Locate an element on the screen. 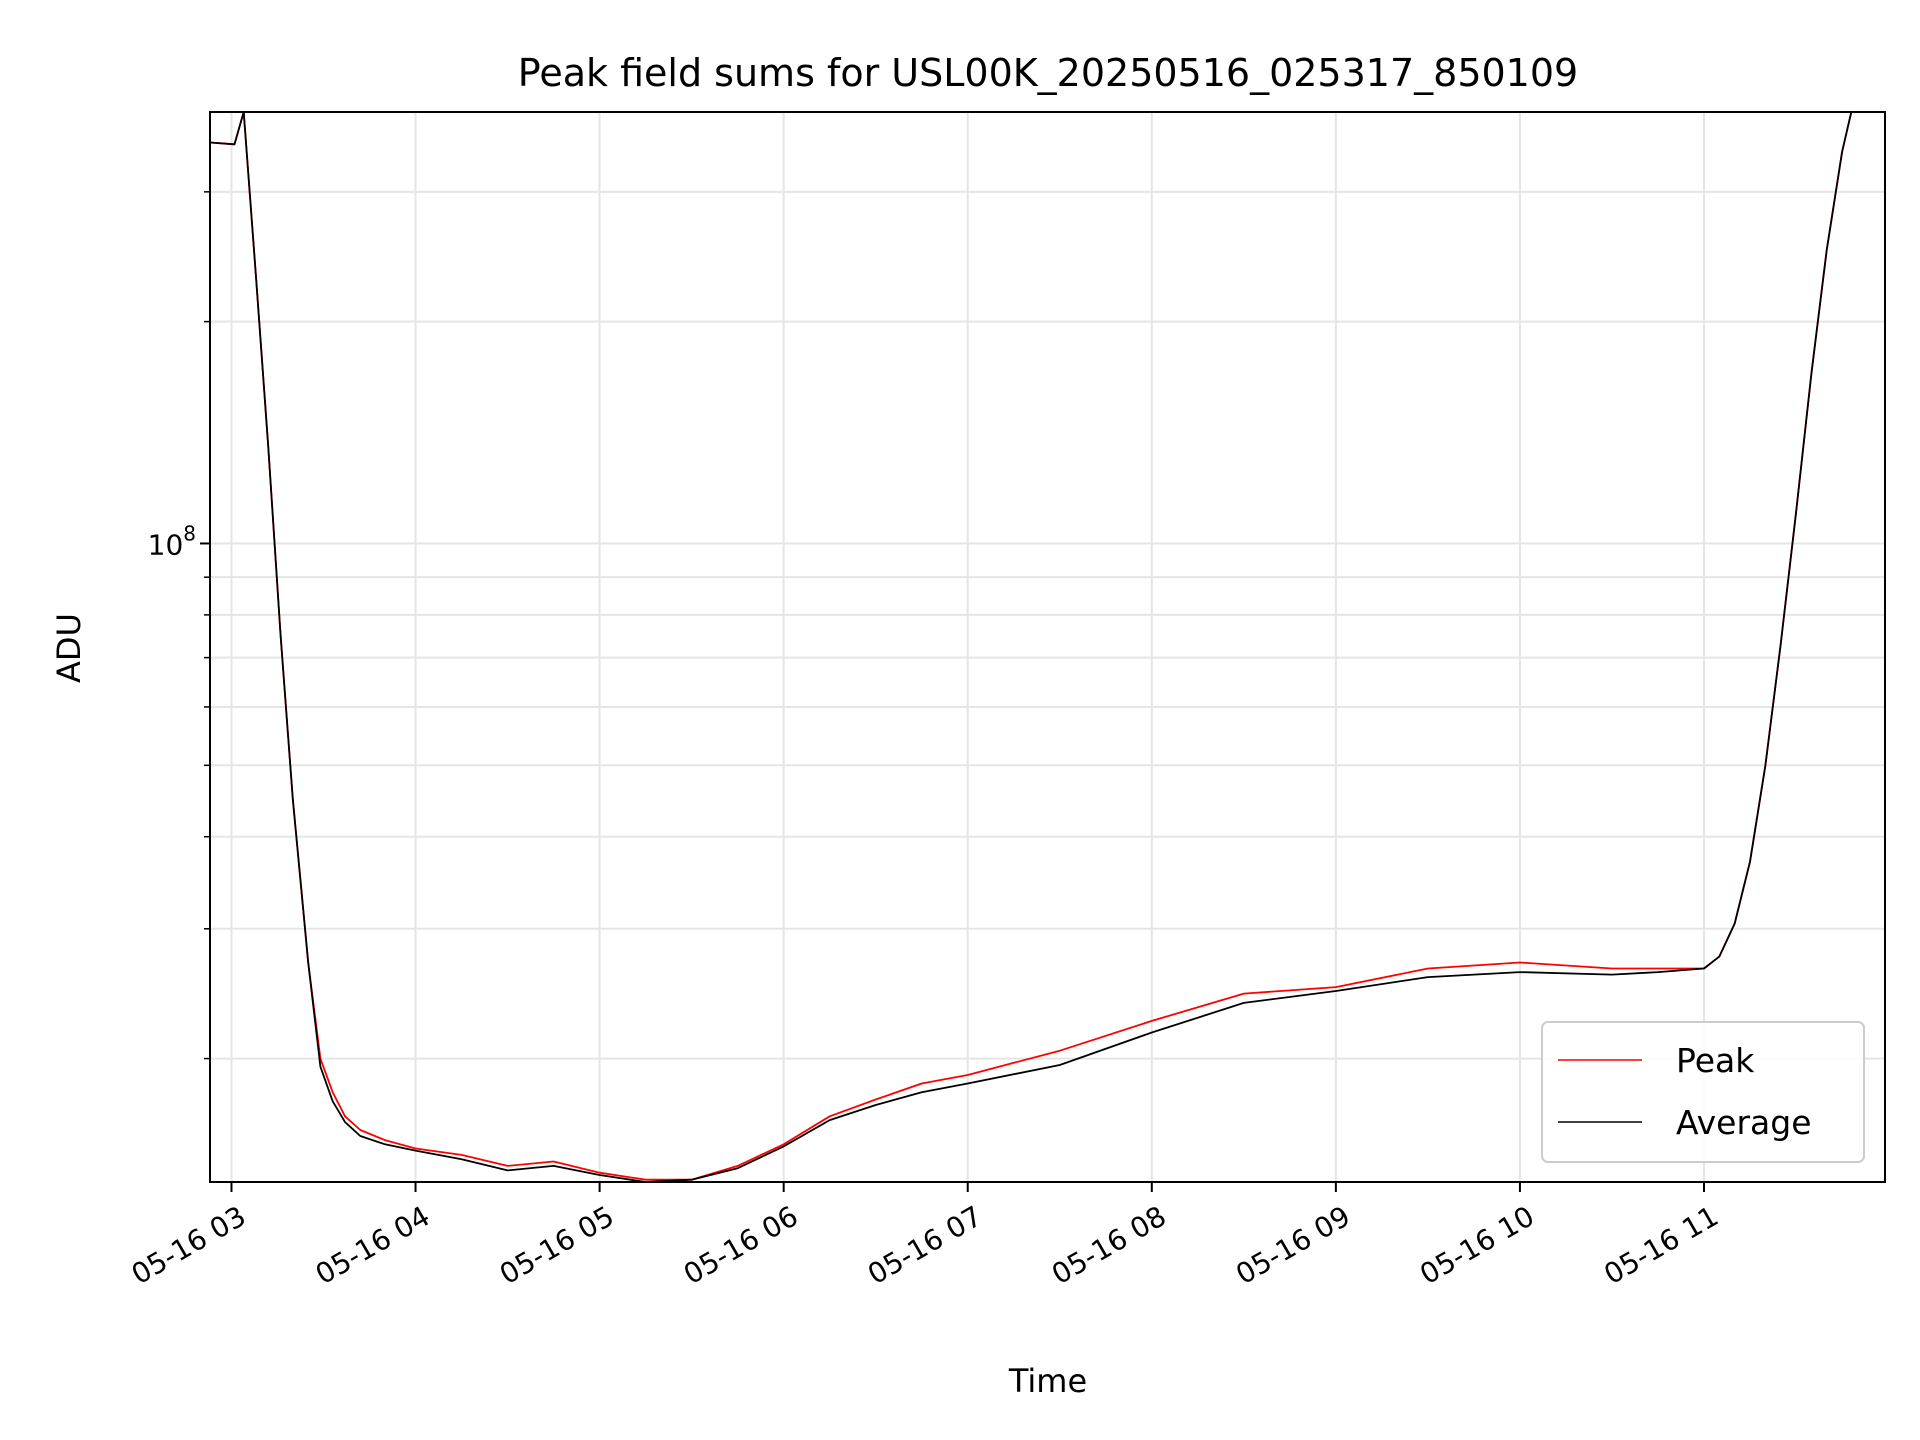 Image resolution: width=1920 pixels, height=1440 pixels. legend-box is located at coordinates (1703, 1092).